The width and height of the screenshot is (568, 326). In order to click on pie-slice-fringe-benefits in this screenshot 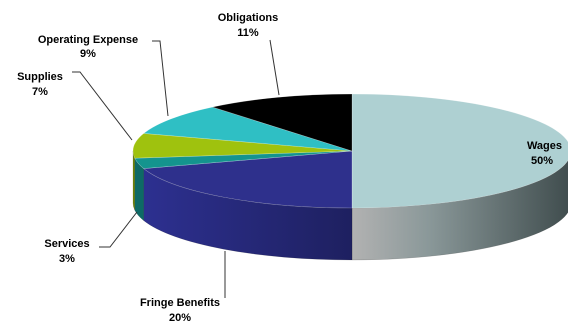, I will do `click(247, 179)`.